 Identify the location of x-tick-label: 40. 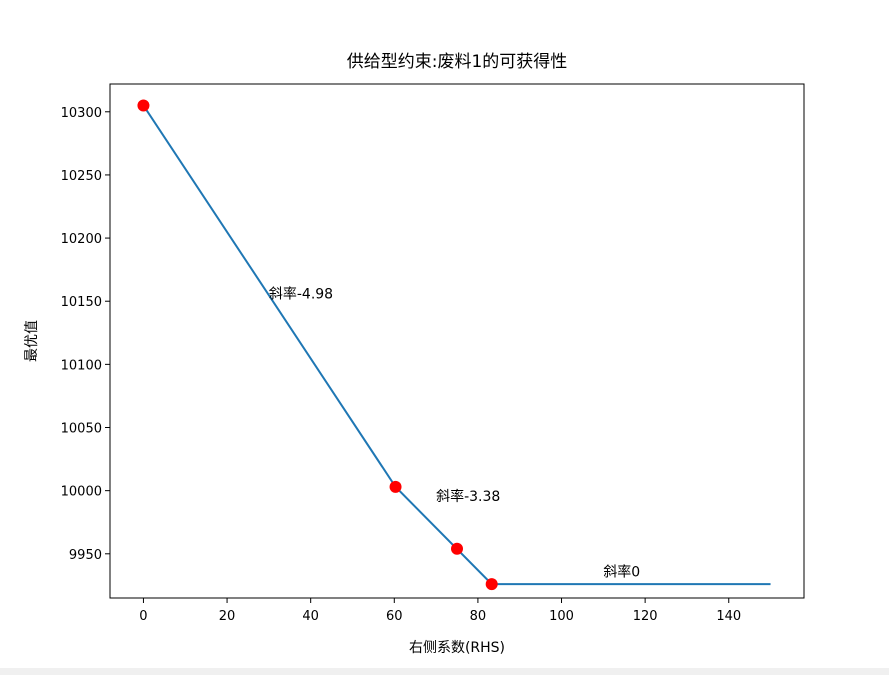
(310, 616).